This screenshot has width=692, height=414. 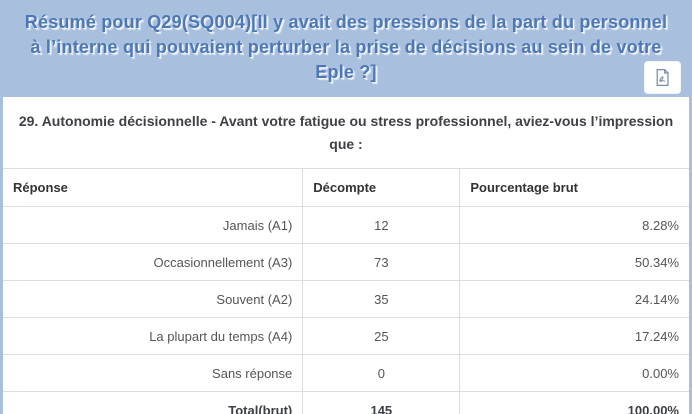 What do you see at coordinates (574, 262) in the screenshot?
I see `answer-percent: 50.34%` at bounding box center [574, 262].